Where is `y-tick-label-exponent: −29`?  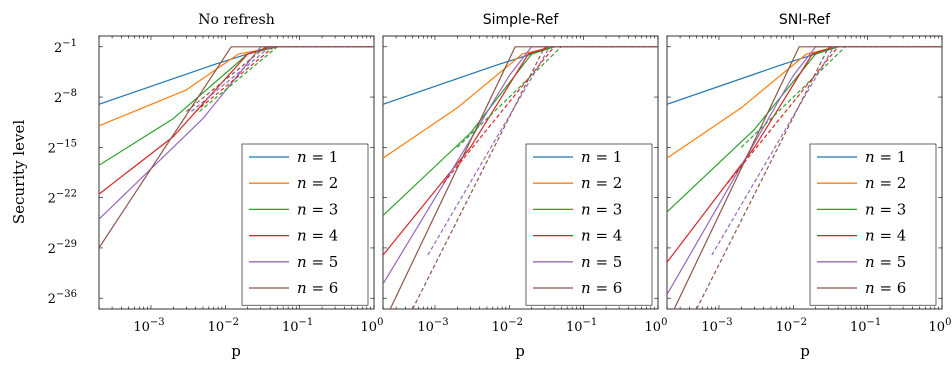 y-tick-label-exponent: −29 is located at coordinates (66, 244).